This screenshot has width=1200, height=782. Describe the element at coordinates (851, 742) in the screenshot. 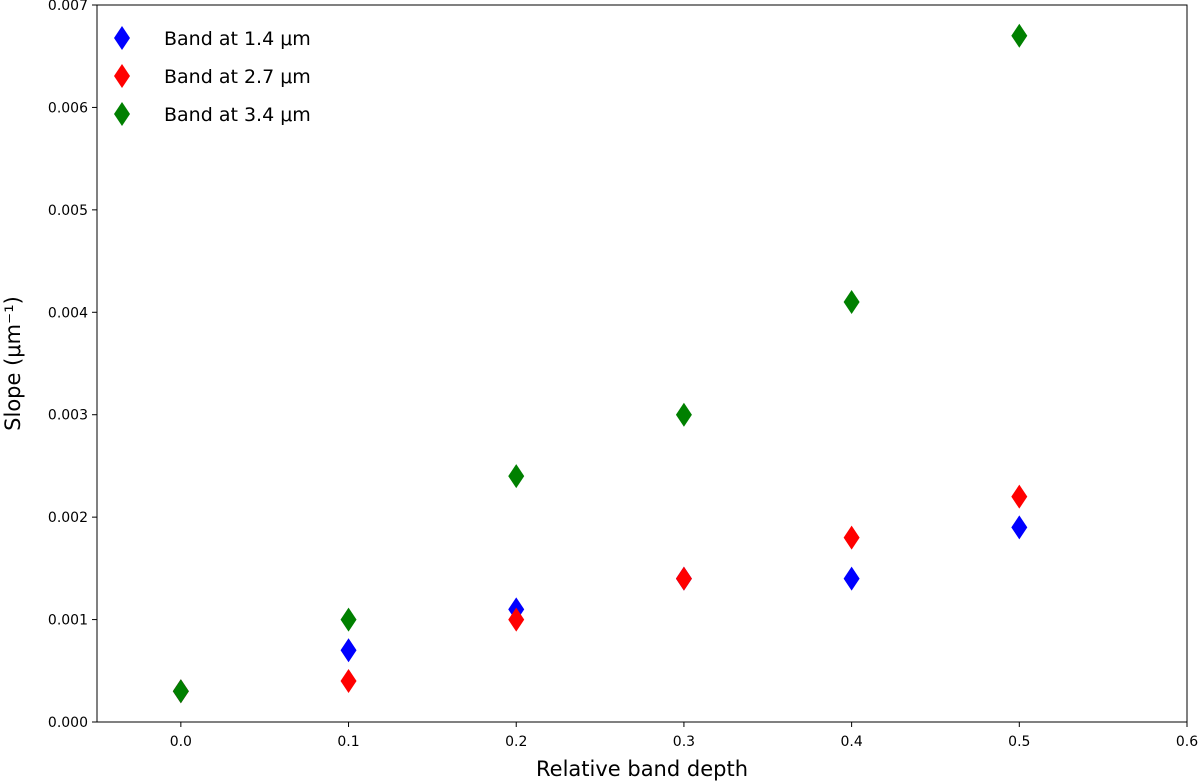

I see `x-tick-label: 0.4` at that location.